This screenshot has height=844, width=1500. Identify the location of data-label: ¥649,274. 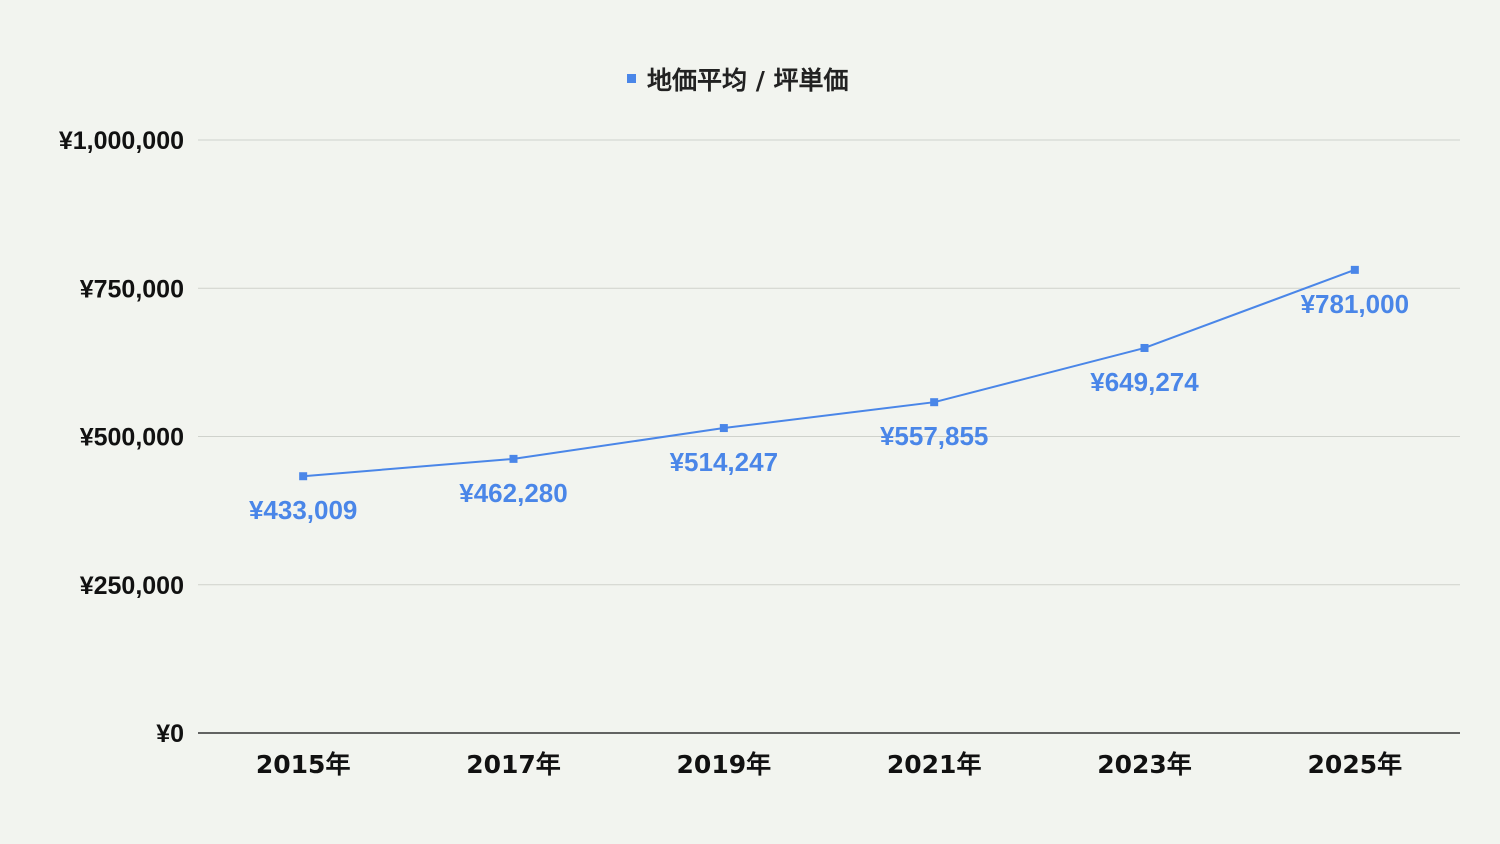
(1144, 382).